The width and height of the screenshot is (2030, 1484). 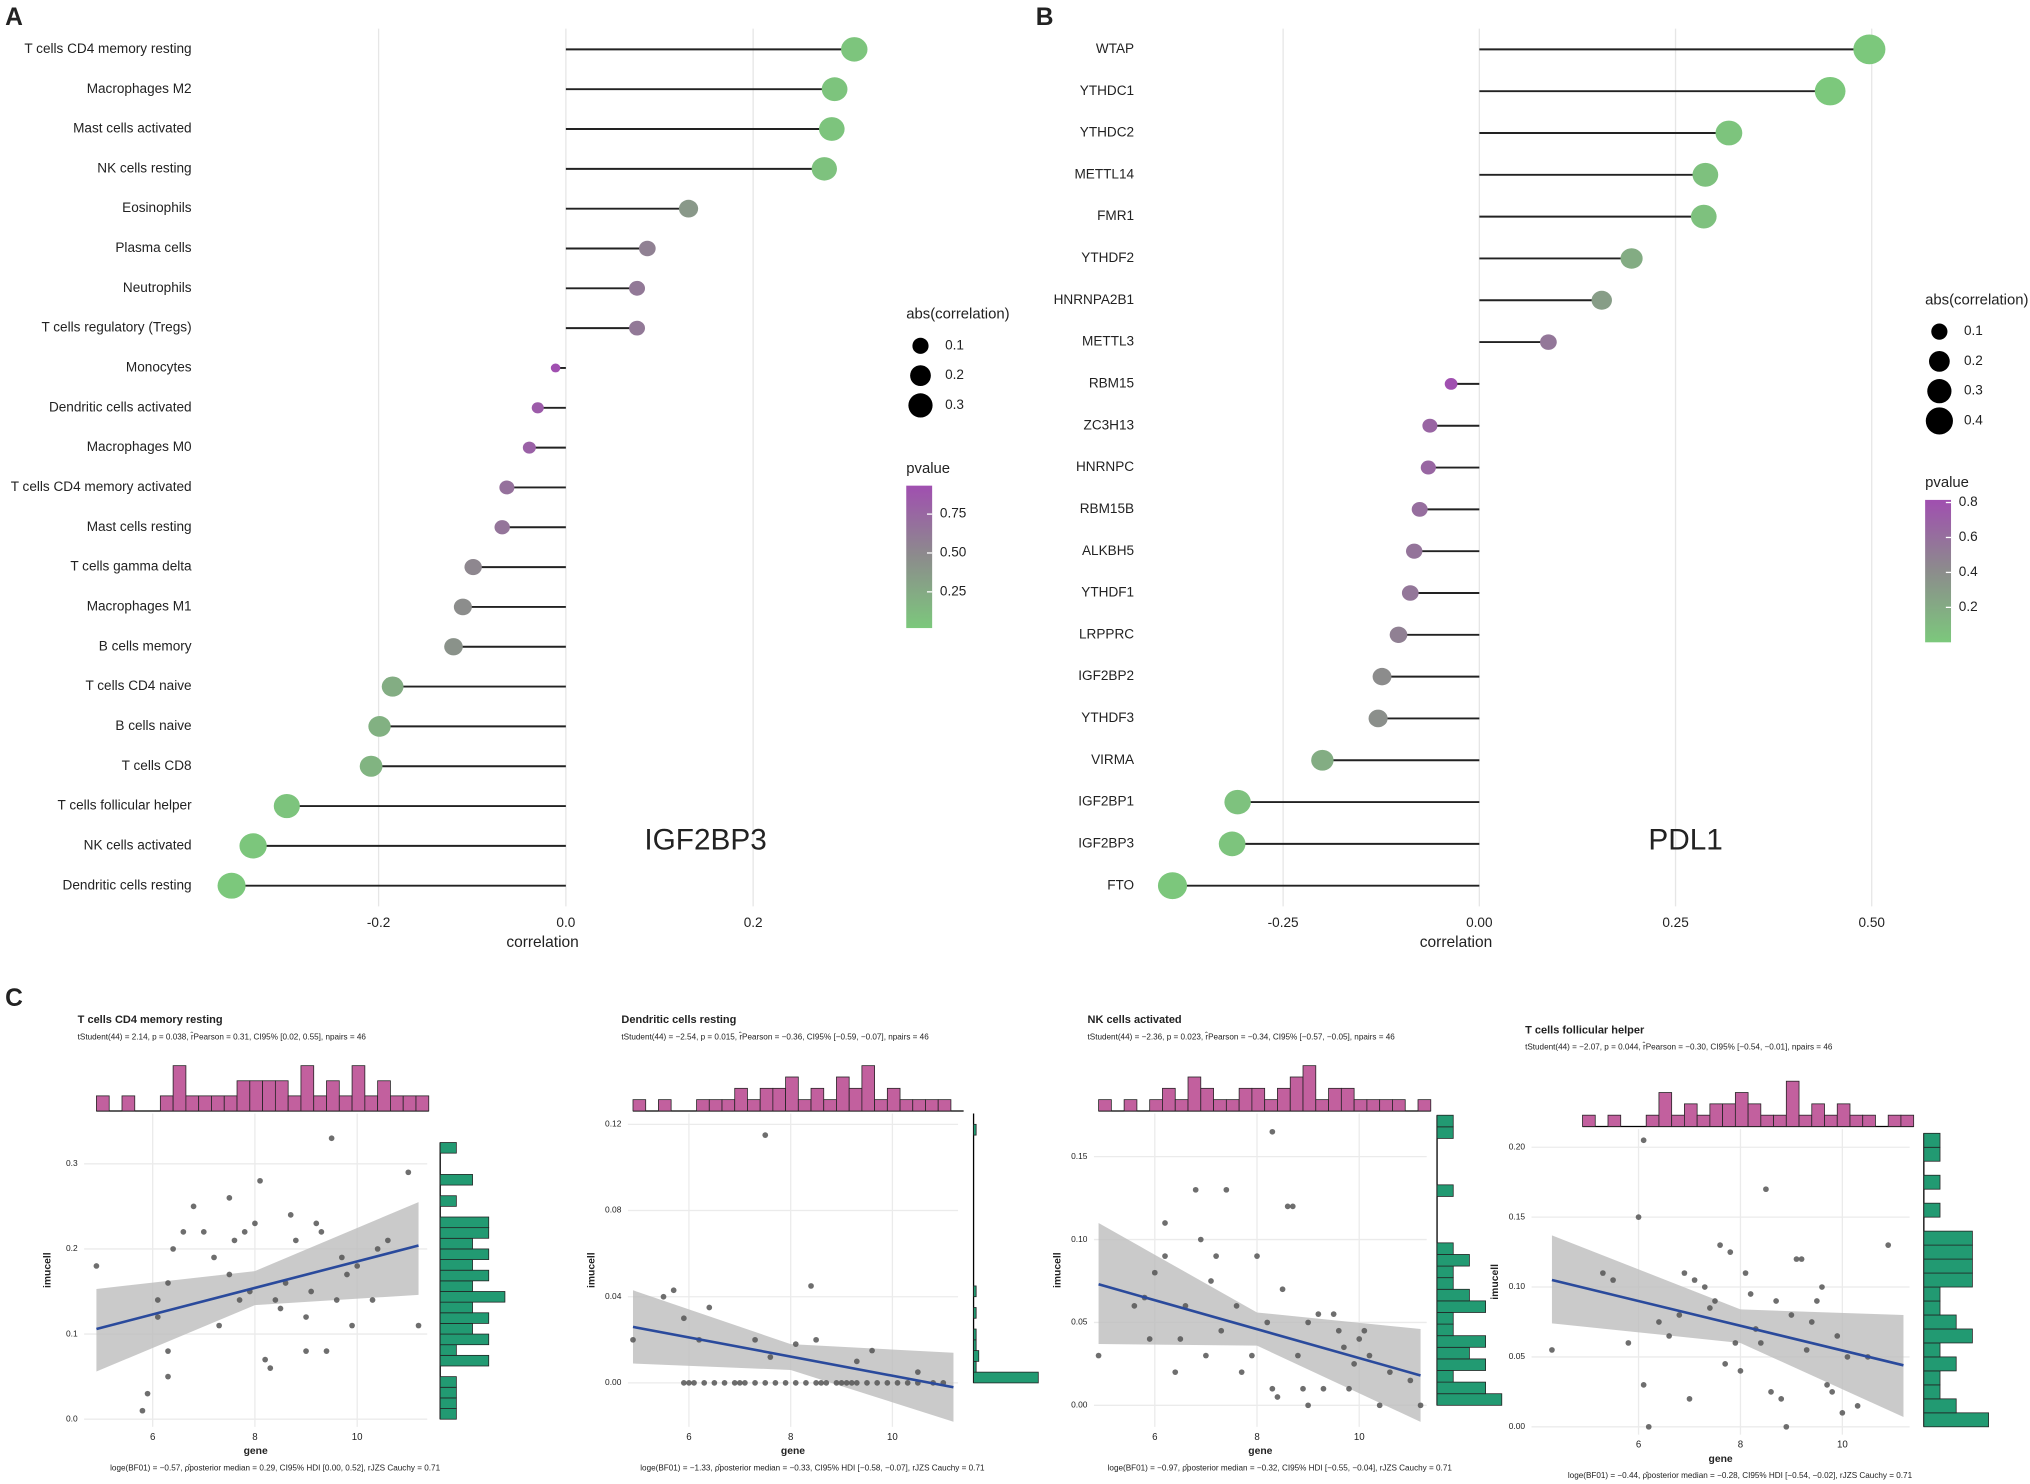 What do you see at coordinates (1111, 382) in the screenshot?
I see `category-label: RBM15` at bounding box center [1111, 382].